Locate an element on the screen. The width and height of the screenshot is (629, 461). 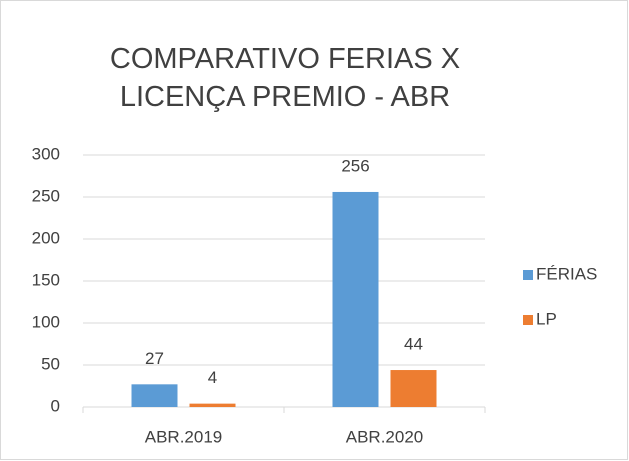
y-tick-label: 200 is located at coordinates (46, 237).